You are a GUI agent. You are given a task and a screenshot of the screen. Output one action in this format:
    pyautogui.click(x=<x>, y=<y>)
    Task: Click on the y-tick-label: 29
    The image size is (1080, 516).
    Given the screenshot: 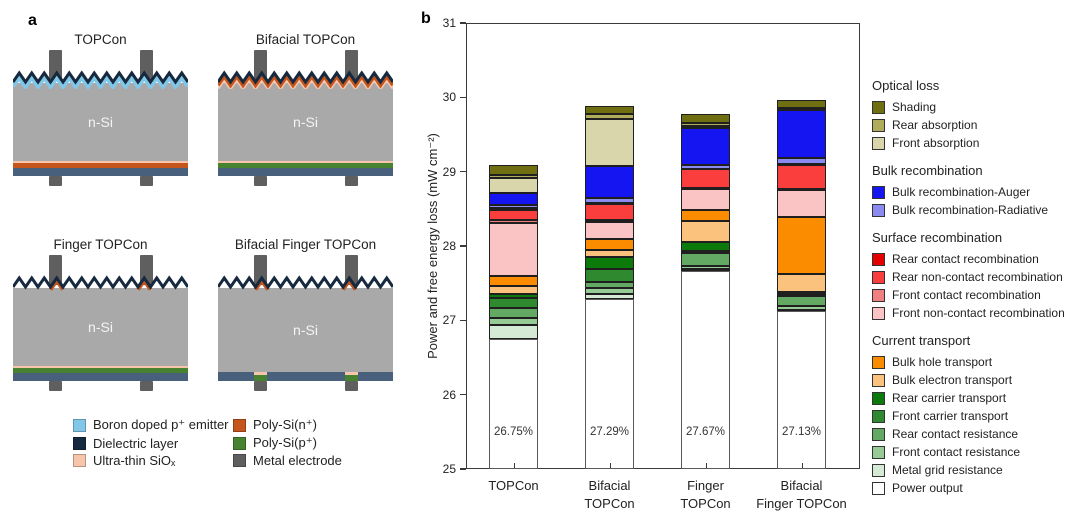 What is the action you would take?
    pyautogui.click(x=449, y=171)
    